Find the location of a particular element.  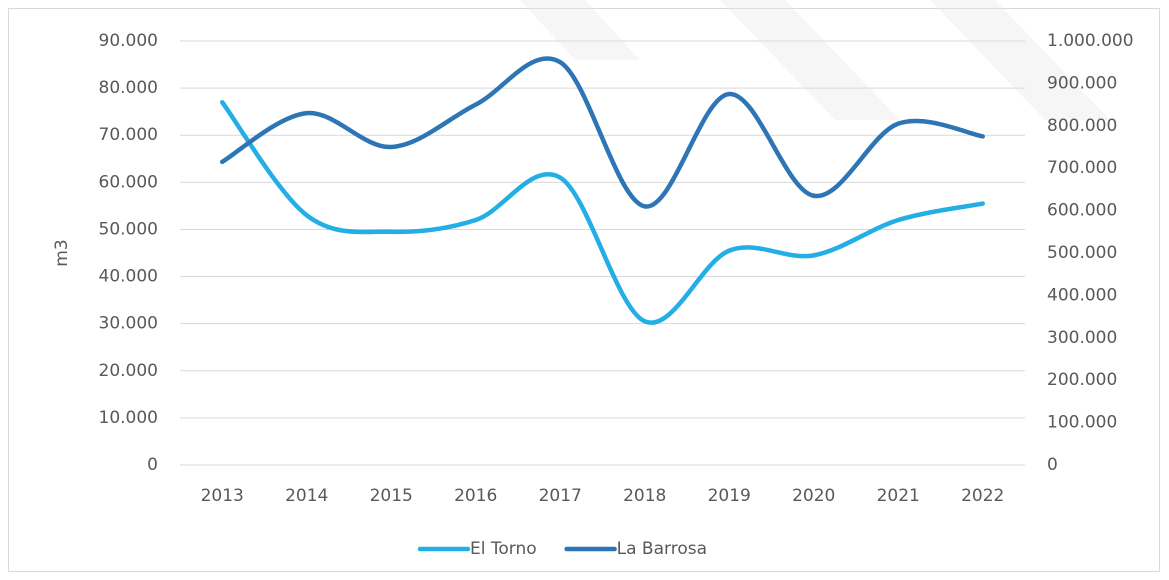

legend-label: La Barrosa is located at coordinates (662, 549).